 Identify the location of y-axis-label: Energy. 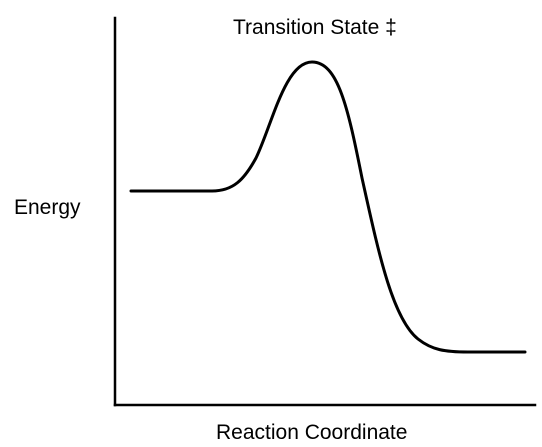
(47, 207).